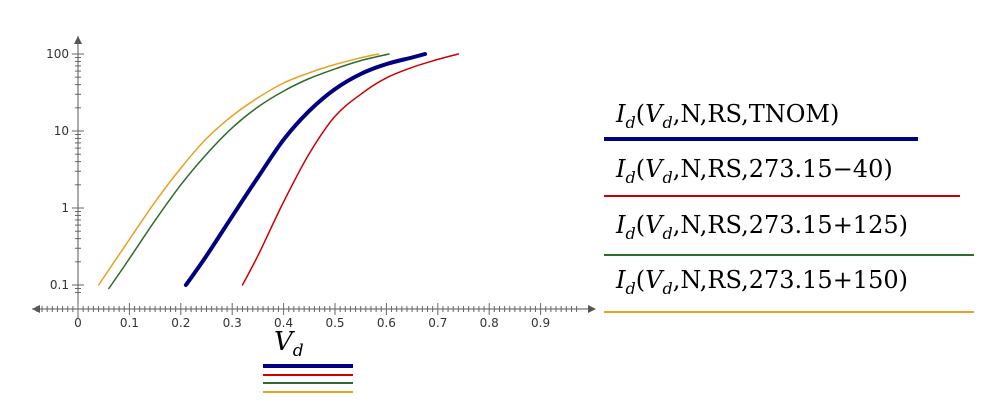  Describe the element at coordinates (180, 323) in the screenshot. I see `x-tick-label: 0.2` at that location.